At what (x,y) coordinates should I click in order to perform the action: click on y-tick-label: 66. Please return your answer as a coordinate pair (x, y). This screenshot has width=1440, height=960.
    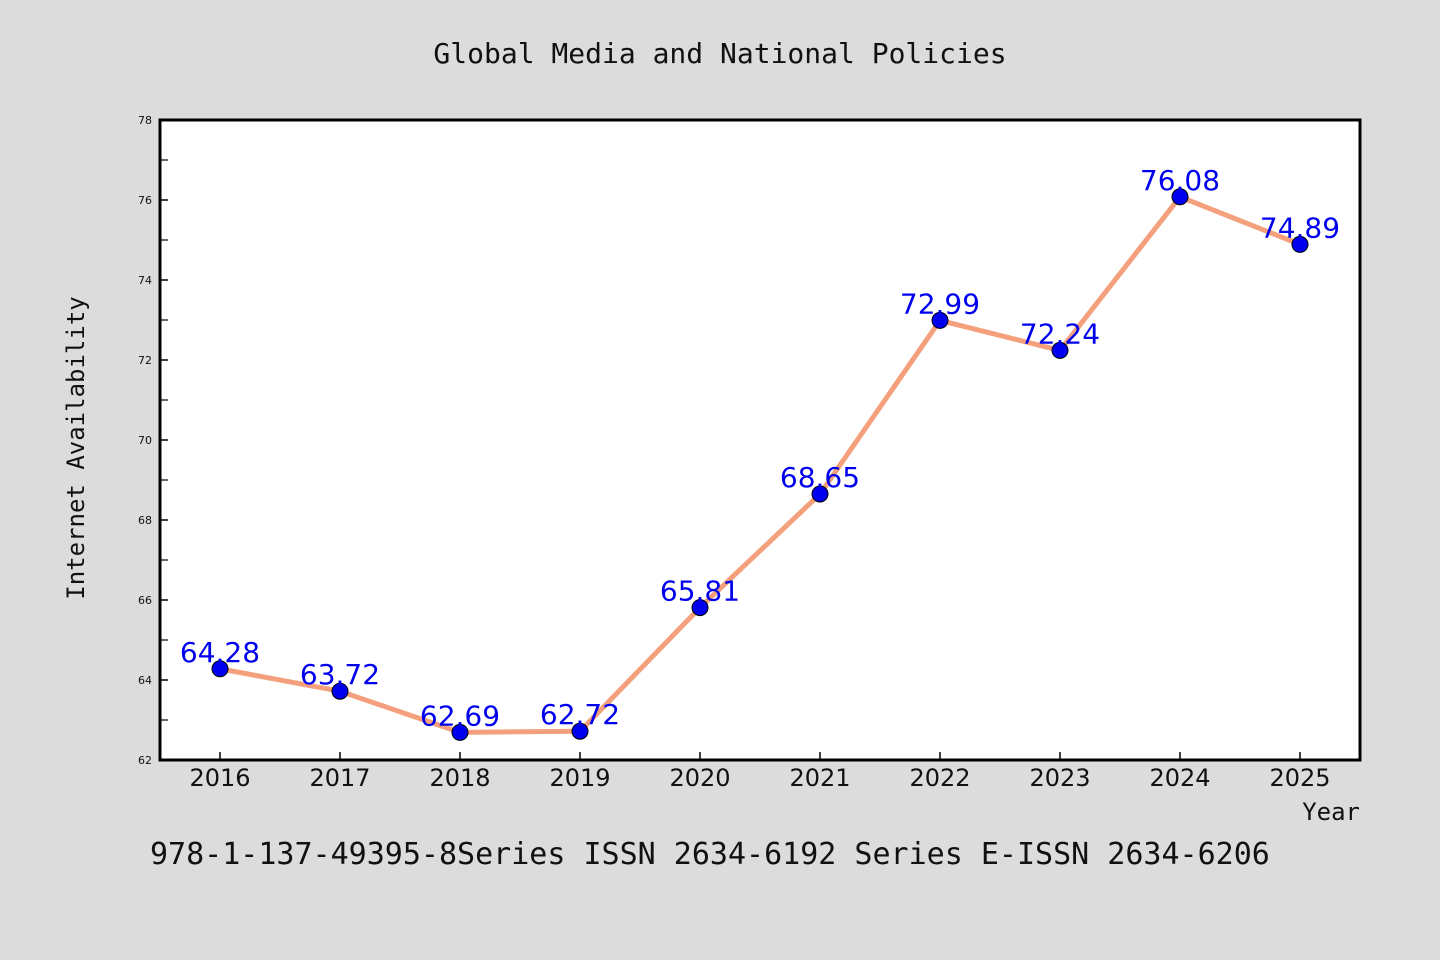
    Looking at the image, I should click on (145, 600).